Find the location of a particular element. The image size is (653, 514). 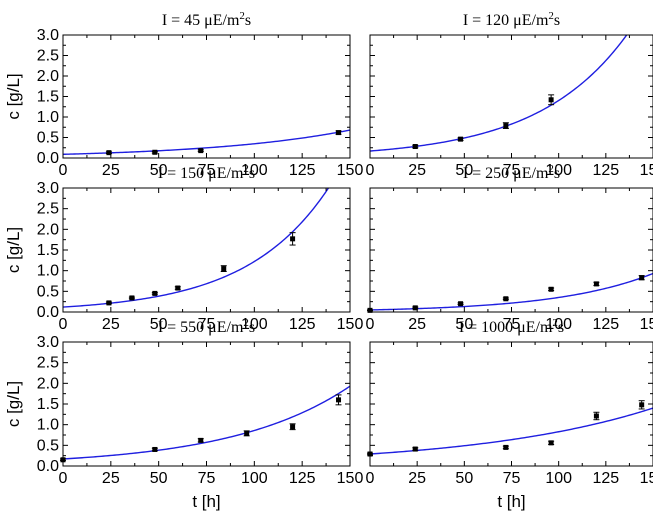

panel-title: I = 45 μE/m2s is located at coordinates (206, 19).